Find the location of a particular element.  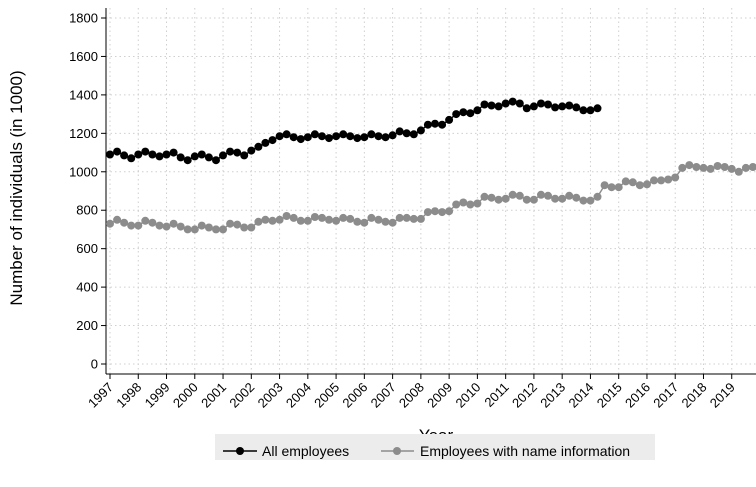

legend-label-employees-with-name-information: Employees with name information is located at coordinates (525, 451).